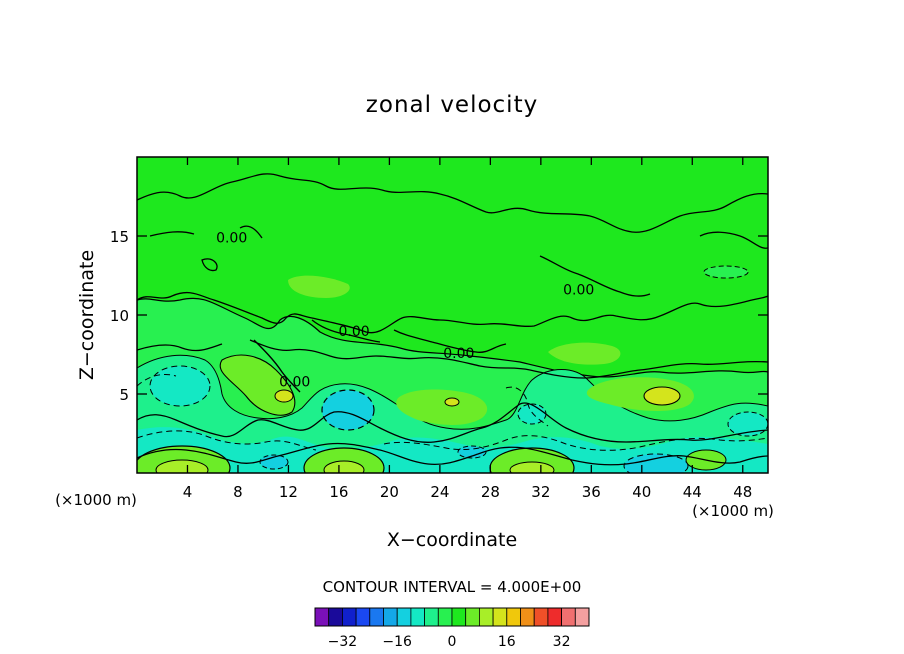 The height and width of the screenshot is (654, 904). Describe the element at coordinates (452, 105) in the screenshot. I see `chart-title: zonal velocity` at that location.